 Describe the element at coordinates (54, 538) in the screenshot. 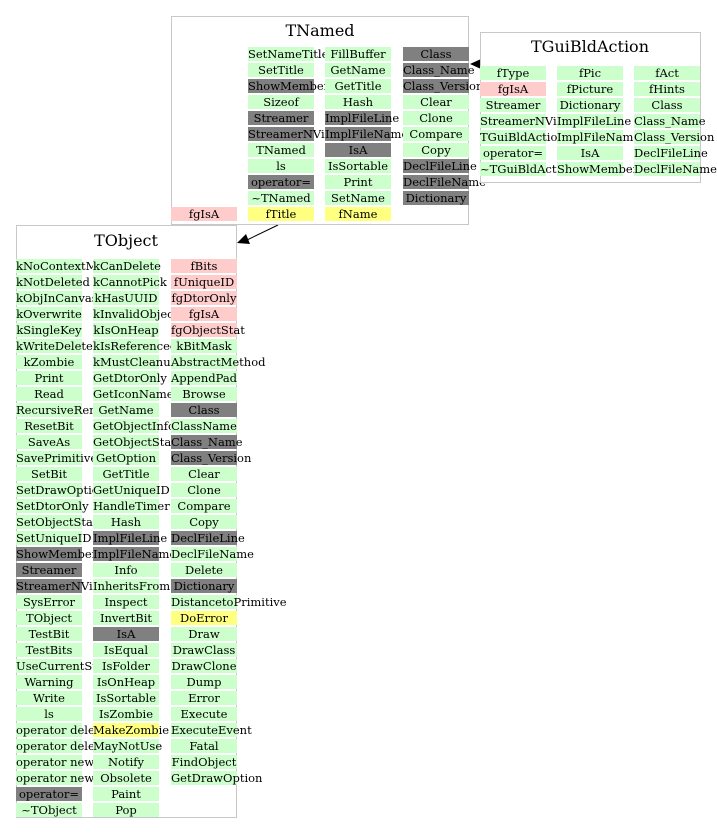

I see `member-tobject: SetUniqueID` at that location.